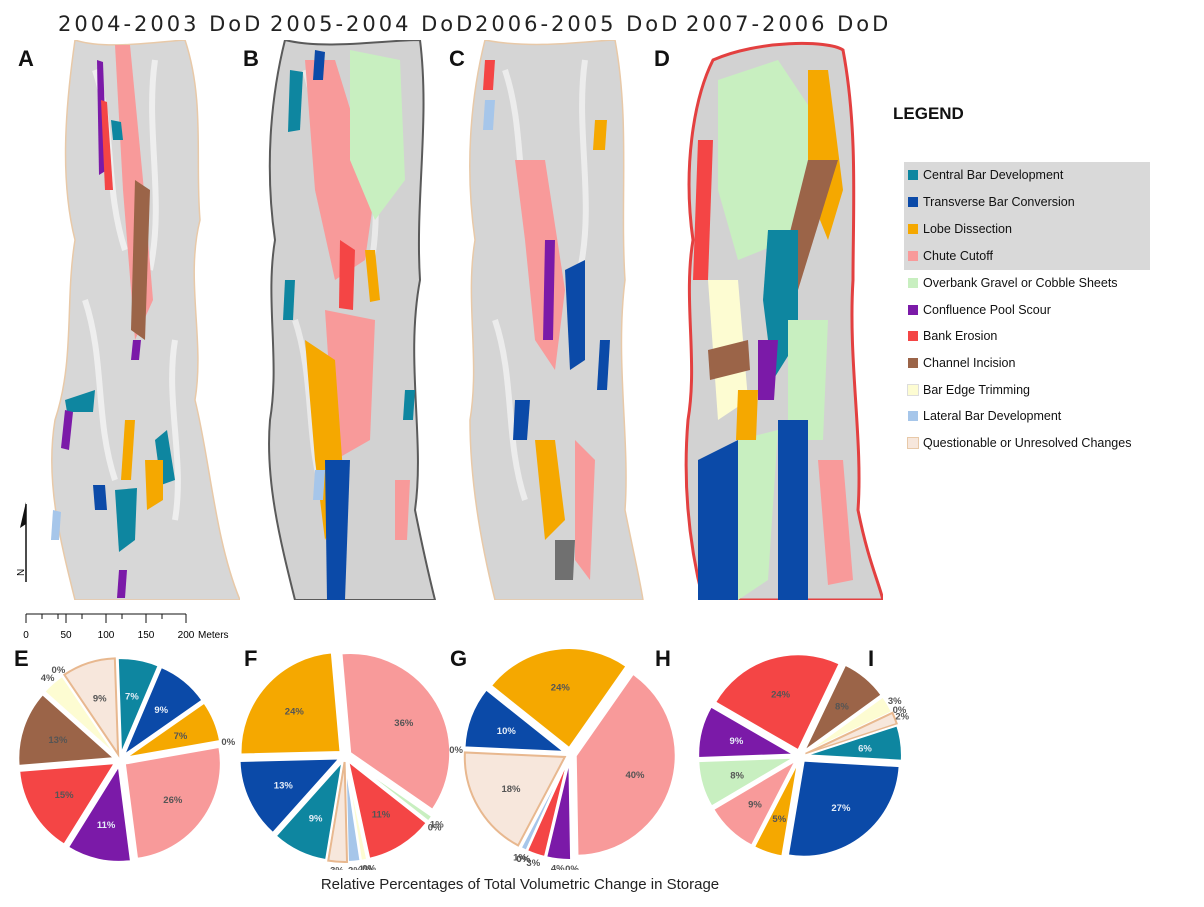  Describe the element at coordinates (635, 775) in the screenshot. I see `pie-label-g-0: 40%` at that location.